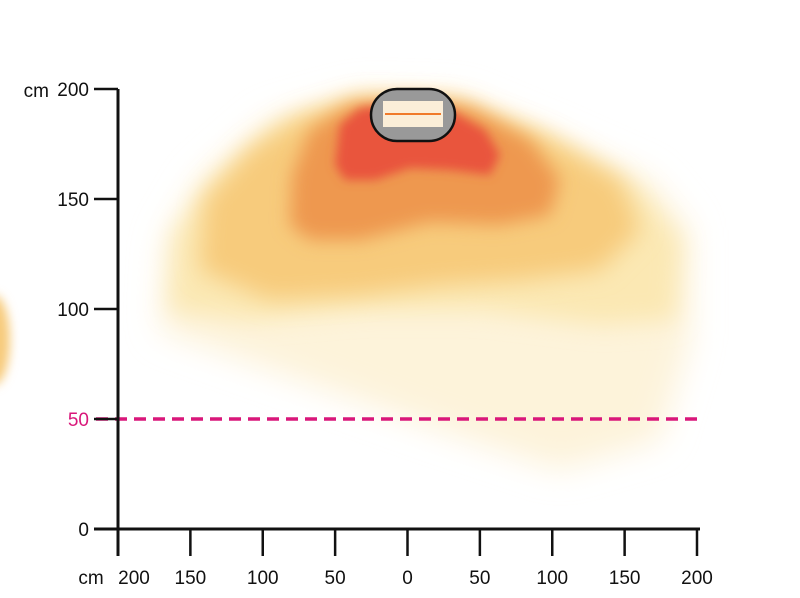  I want to click on y-tick-label: 100, so click(73, 310).